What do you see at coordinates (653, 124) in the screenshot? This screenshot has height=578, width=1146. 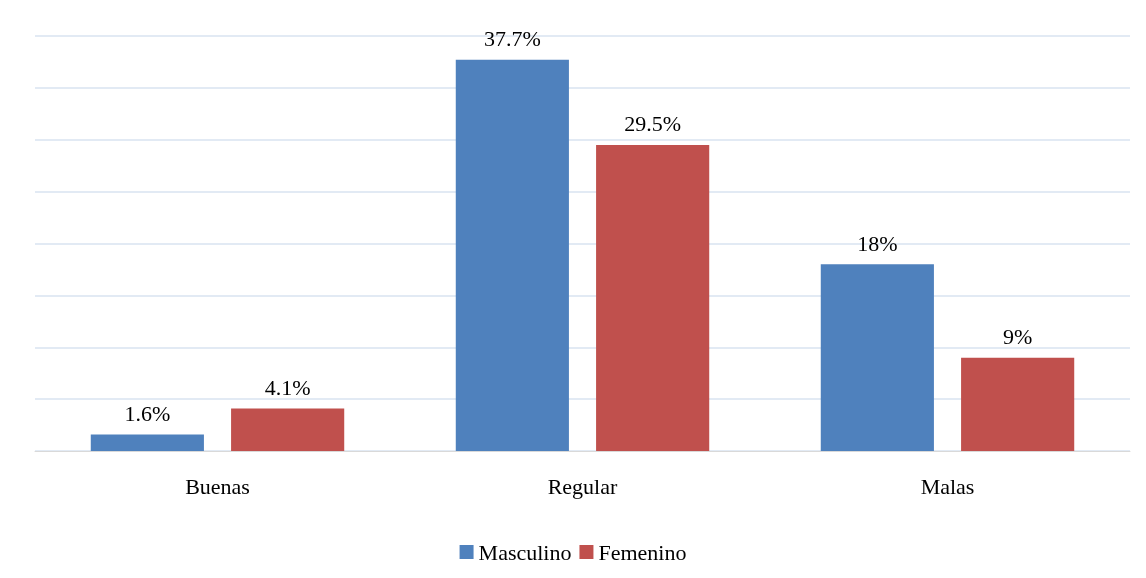 I see `data-label: 29.5%` at bounding box center [653, 124].